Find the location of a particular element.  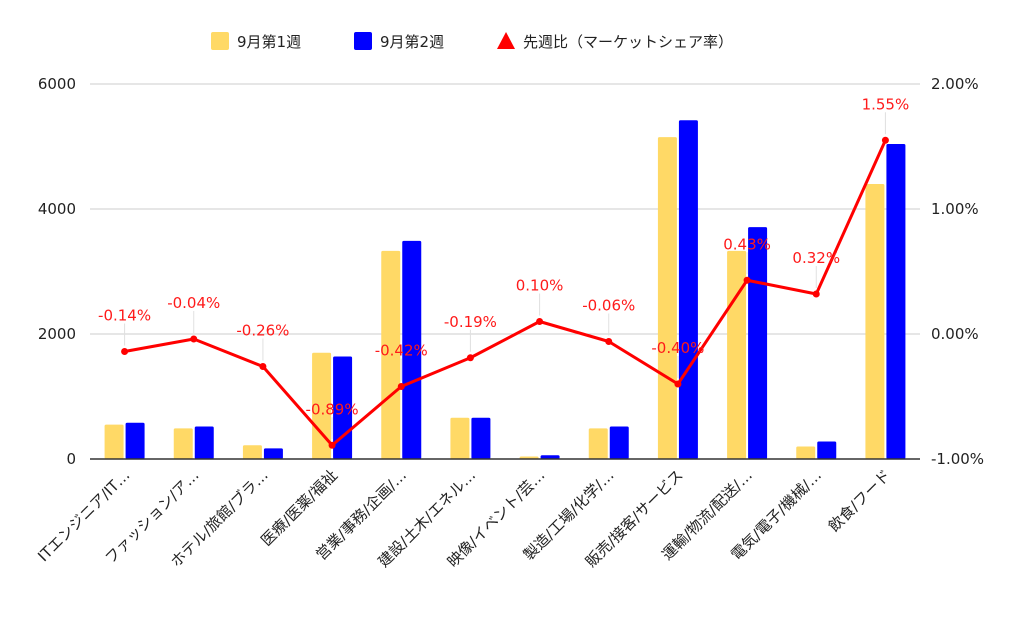

share-change-label: -0.06% is located at coordinates (608, 306).